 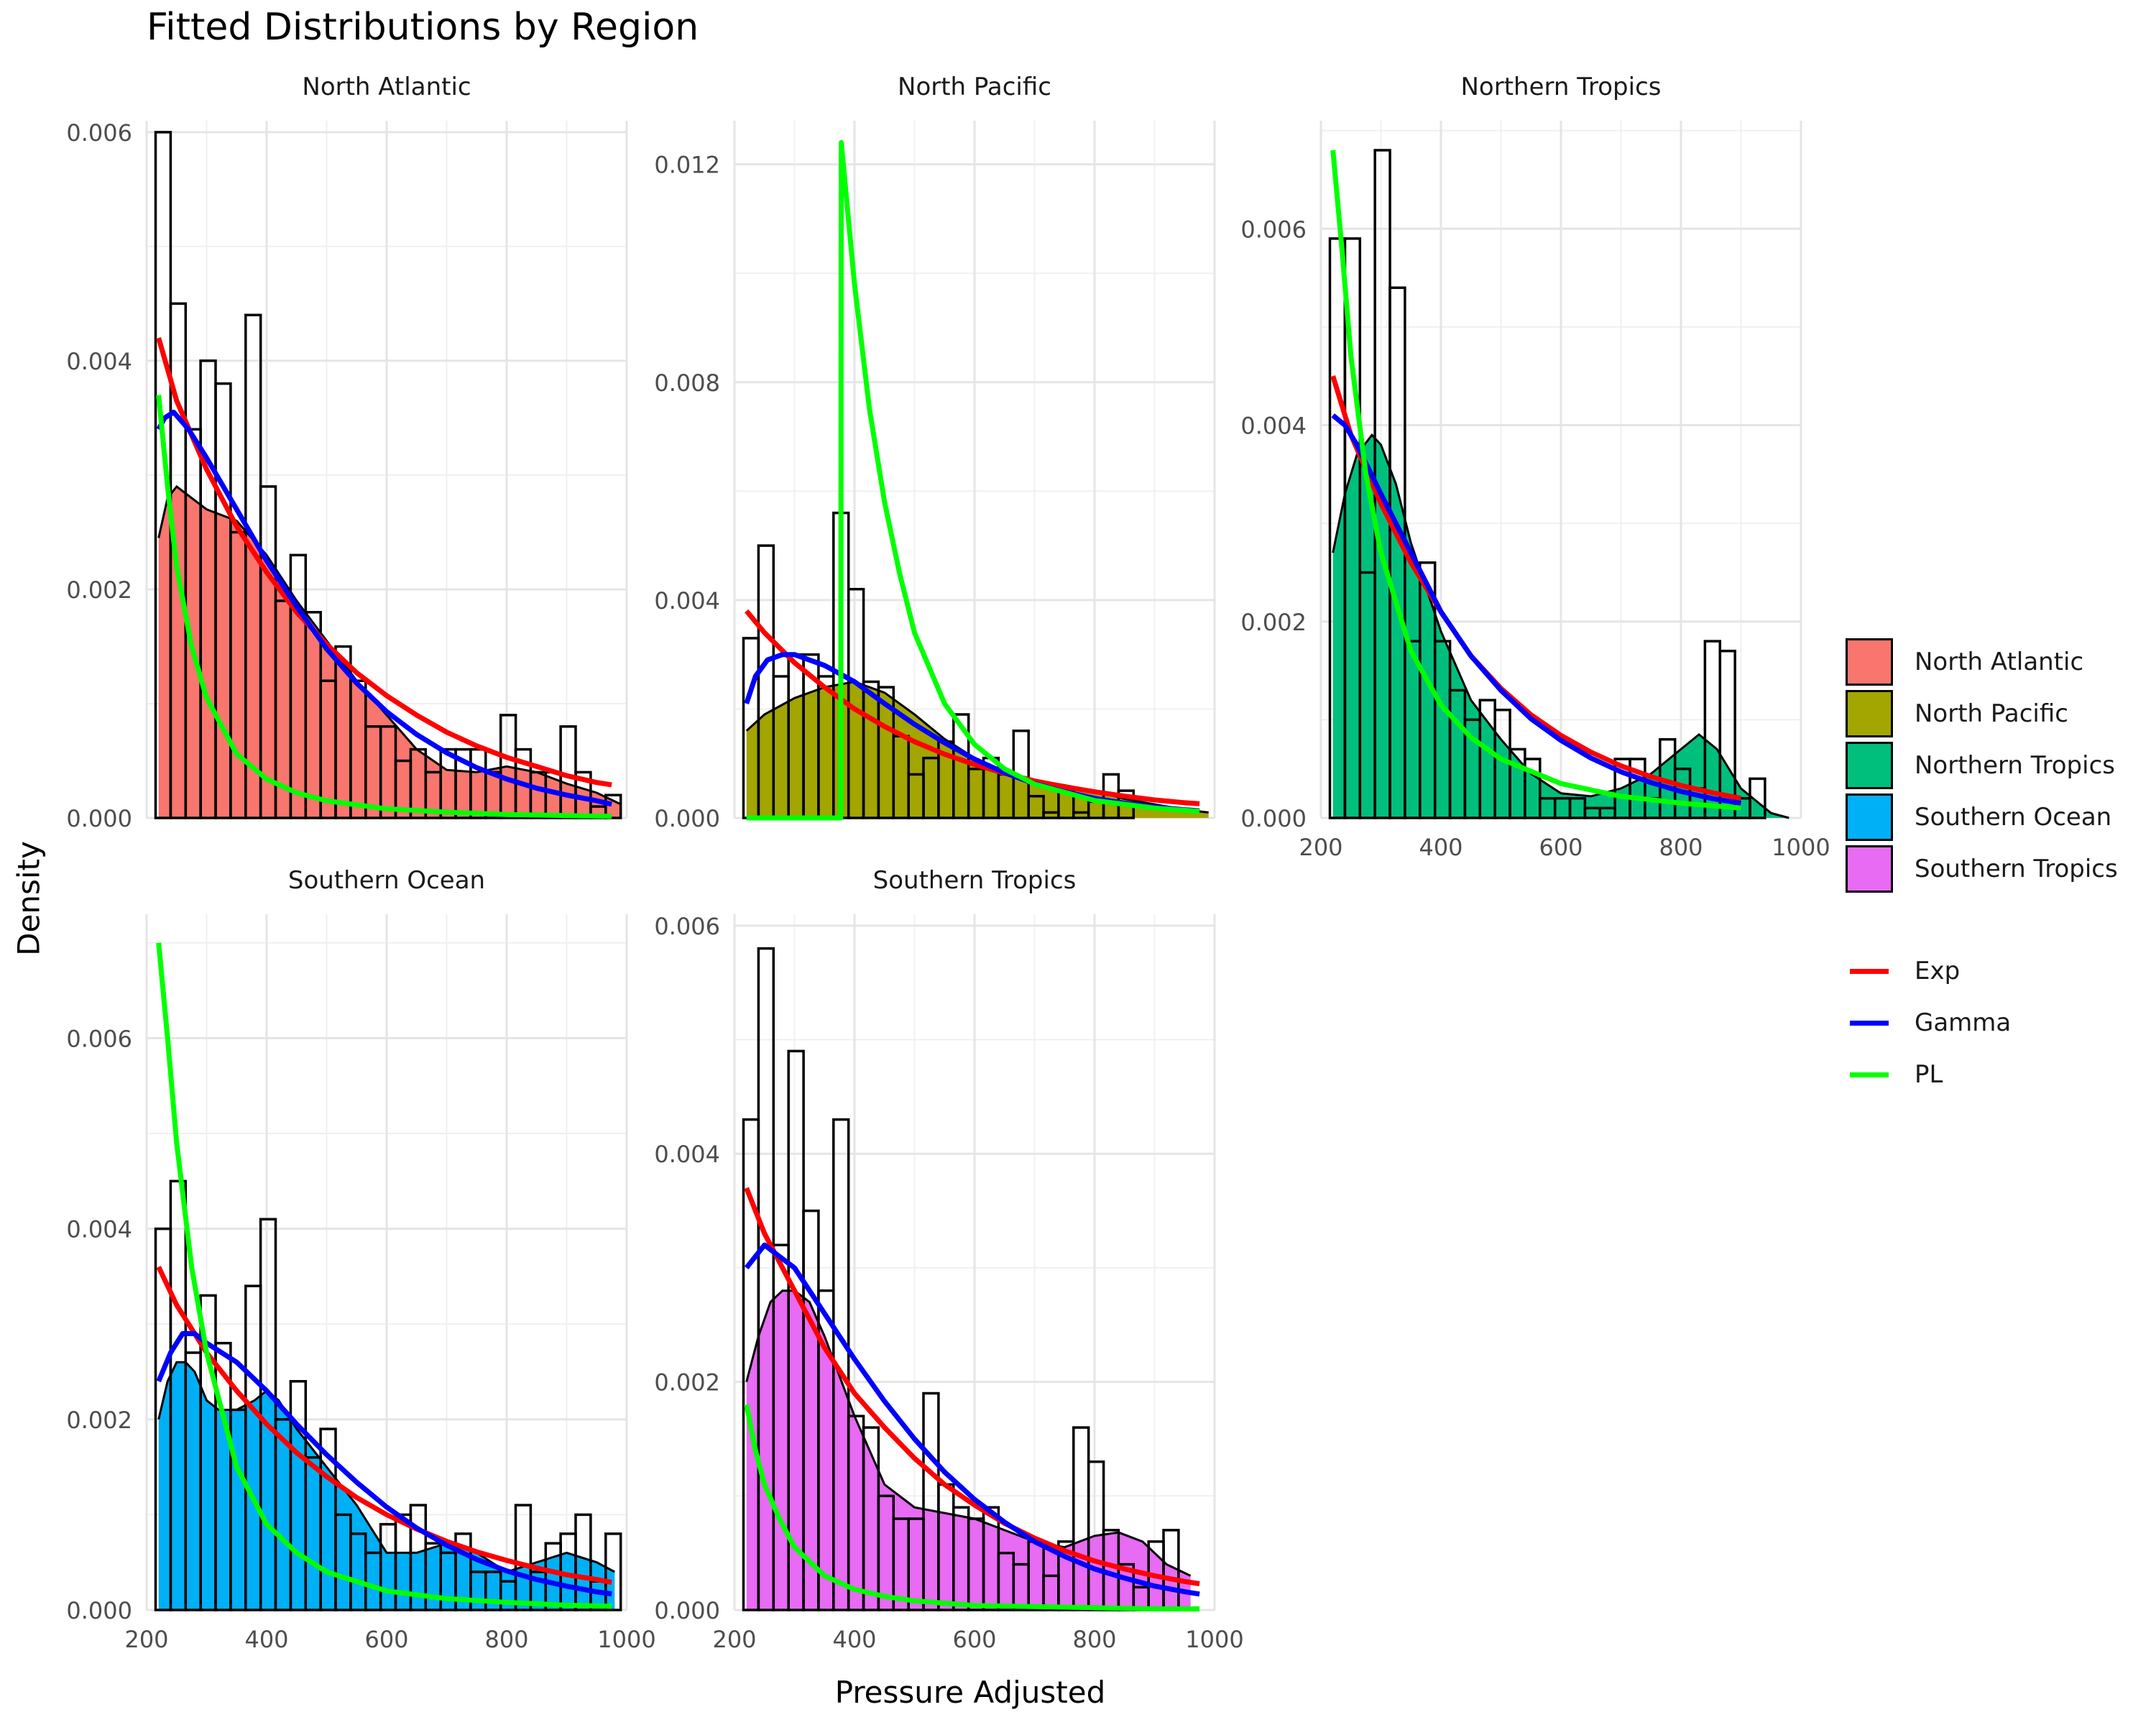 What do you see at coordinates (29, 898) in the screenshot?
I see `y-axis-title: Density` at bounding box center [29, 898].